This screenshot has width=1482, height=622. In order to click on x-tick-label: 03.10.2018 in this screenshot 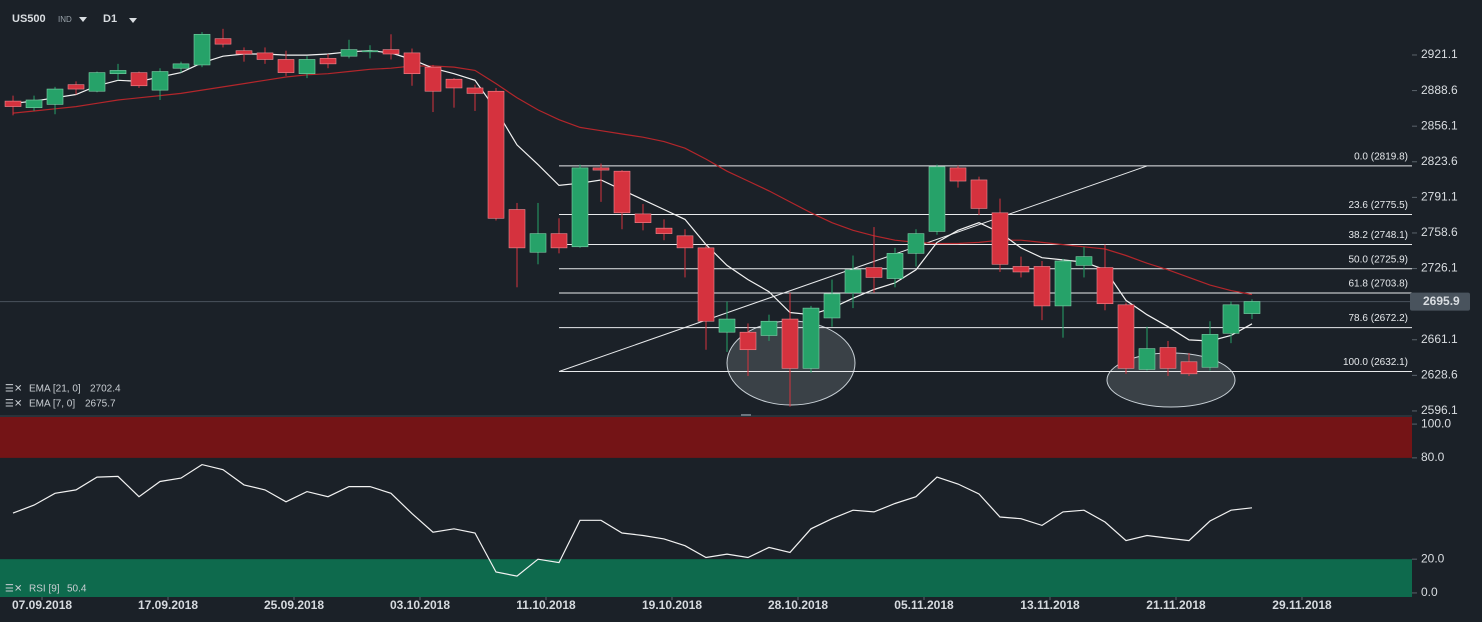, I will do `click(420, 605)`.